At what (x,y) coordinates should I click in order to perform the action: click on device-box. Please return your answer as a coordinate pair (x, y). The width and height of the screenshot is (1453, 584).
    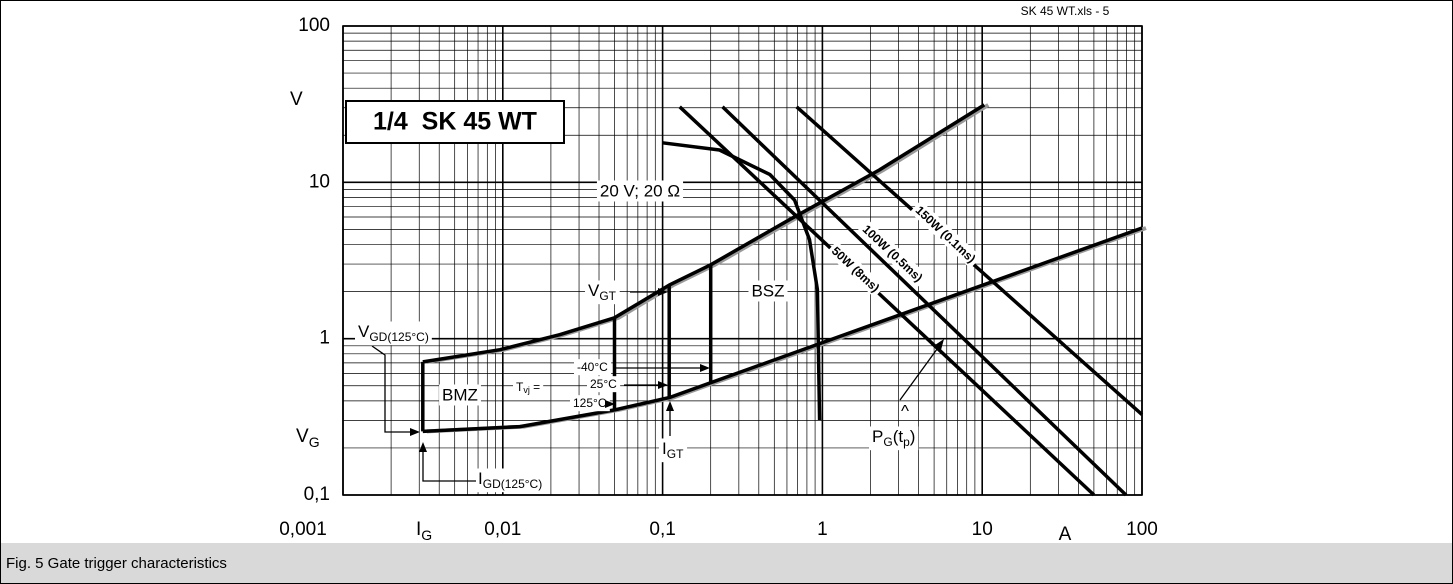
    Looking at the image, I should click on (455, 122).